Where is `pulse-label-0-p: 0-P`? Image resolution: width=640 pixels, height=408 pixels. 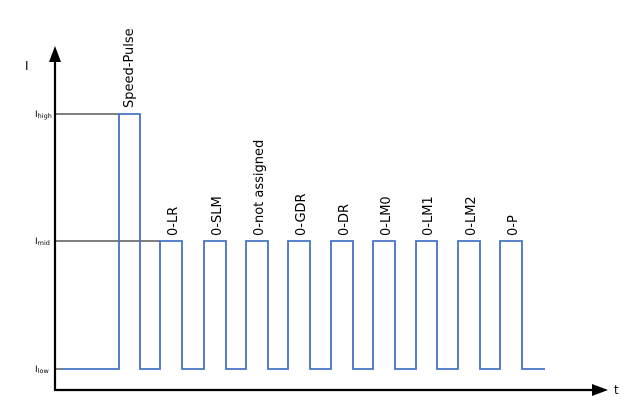 pulse-label-0-p: 0-P is located at coordinates (513, 225).